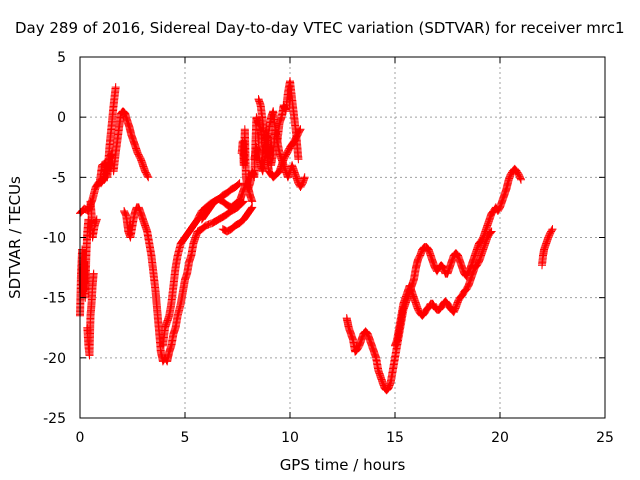 The height and width of the screenshot is (480, 640). What do you see at coordinates (61, 58) in the screenshot?
I see `y-tick-label: 5` at bounding box center [61, 58].